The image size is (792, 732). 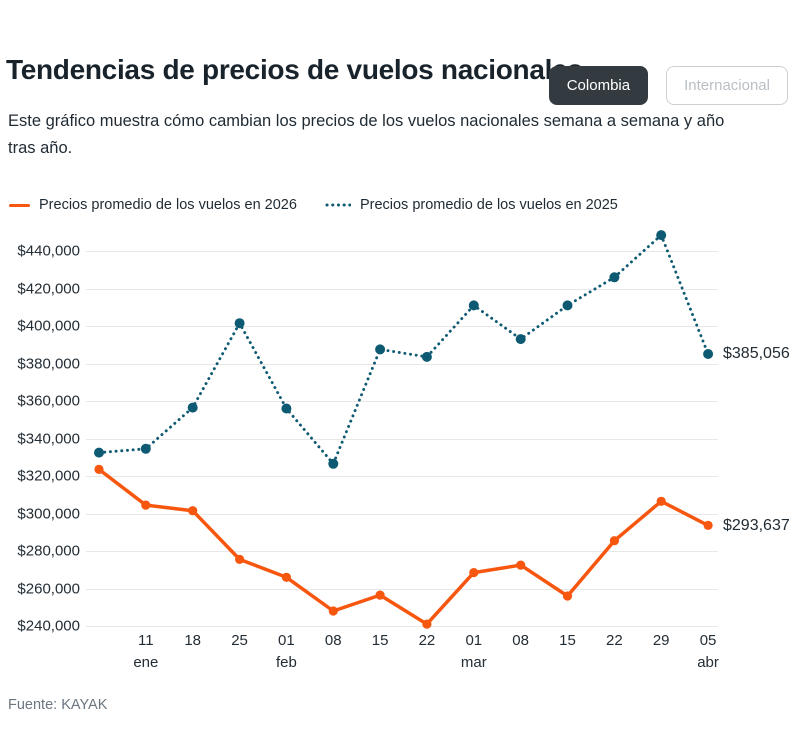 What do you see at coordinates (708, 663) in the screenshot?
I see `x-axis-month-label: abr` at bounding box center [708, 663].